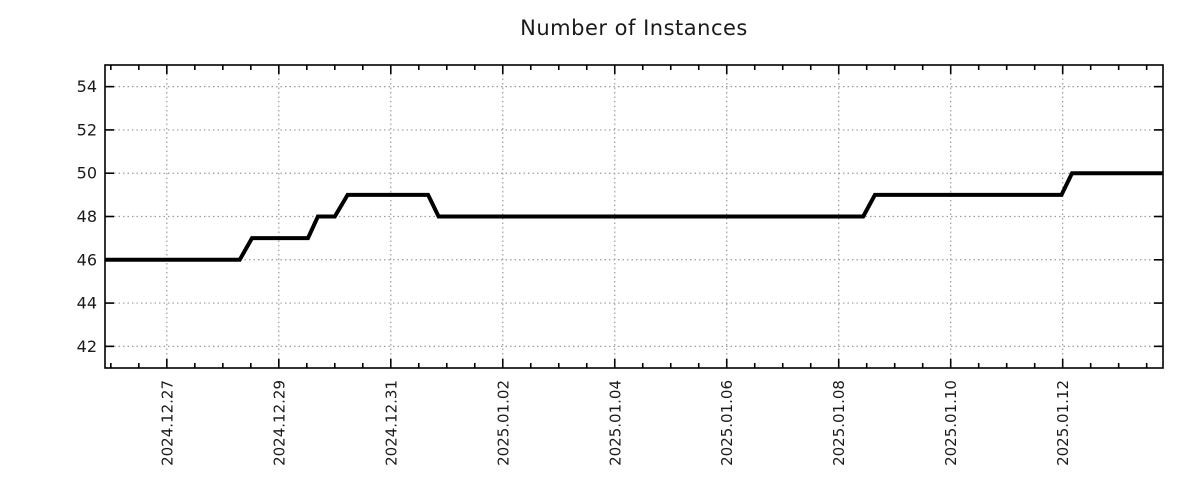 The height and width of the screenshot is (500, 1200). I want to click on x-tick-label: 2024.12.27, so click(167, 423).